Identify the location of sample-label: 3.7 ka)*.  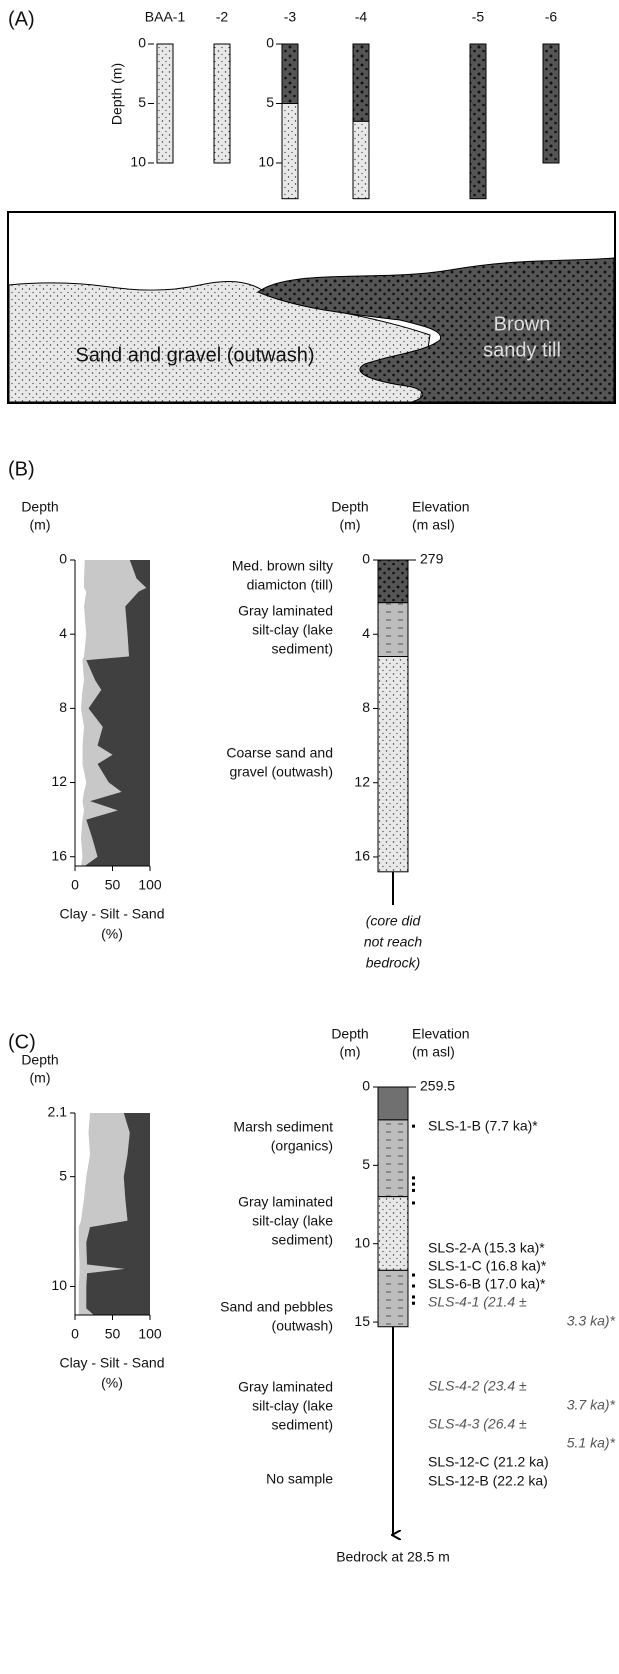
(591, 1405).